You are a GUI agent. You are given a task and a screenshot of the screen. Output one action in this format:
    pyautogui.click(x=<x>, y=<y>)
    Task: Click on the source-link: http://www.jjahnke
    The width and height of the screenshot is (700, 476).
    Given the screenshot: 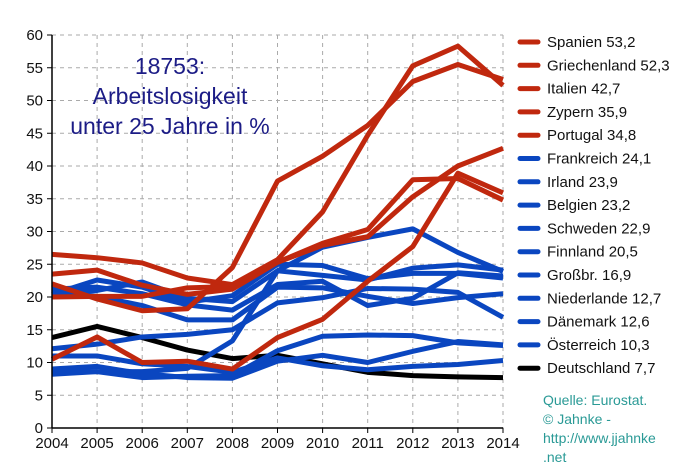 What is the action you would take?
    pyautogui.click(x=599, y=438)
    